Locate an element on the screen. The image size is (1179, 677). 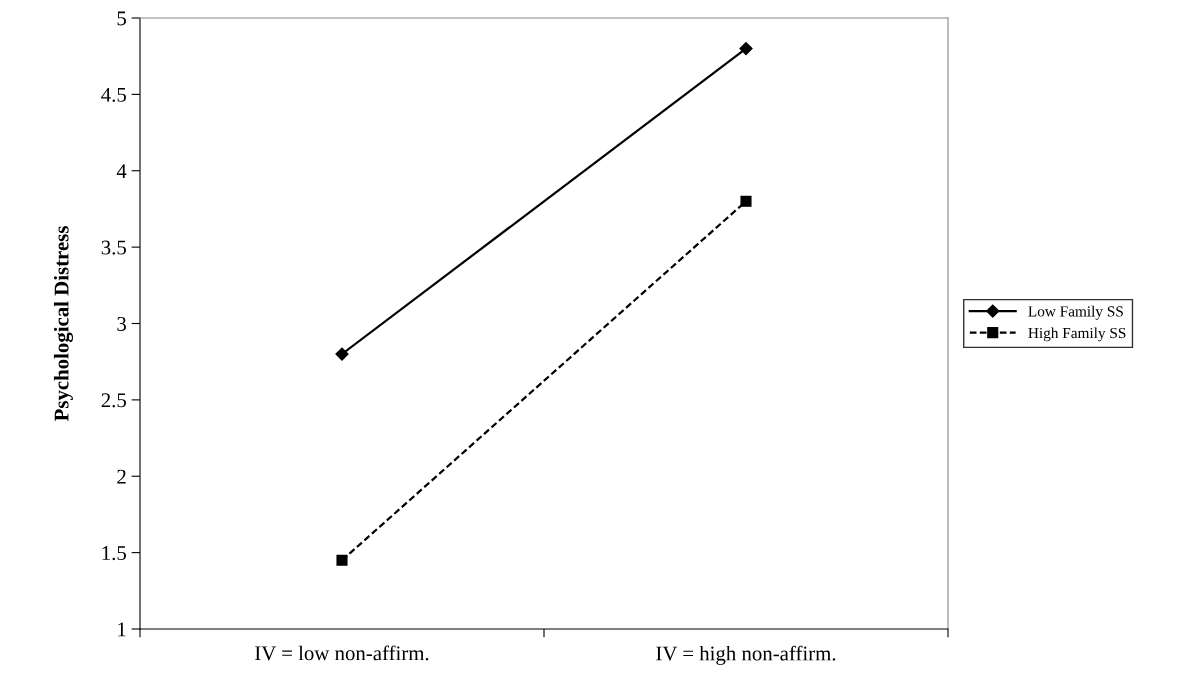
y-tick-label: 4 is located at coordinates (121, 171).